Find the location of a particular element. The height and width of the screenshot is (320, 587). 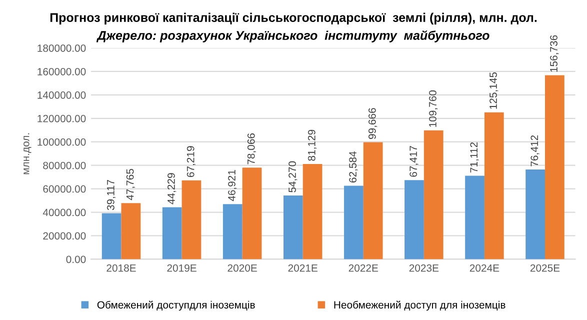

data-label: 71,112 is located at coordinates (474, 157).